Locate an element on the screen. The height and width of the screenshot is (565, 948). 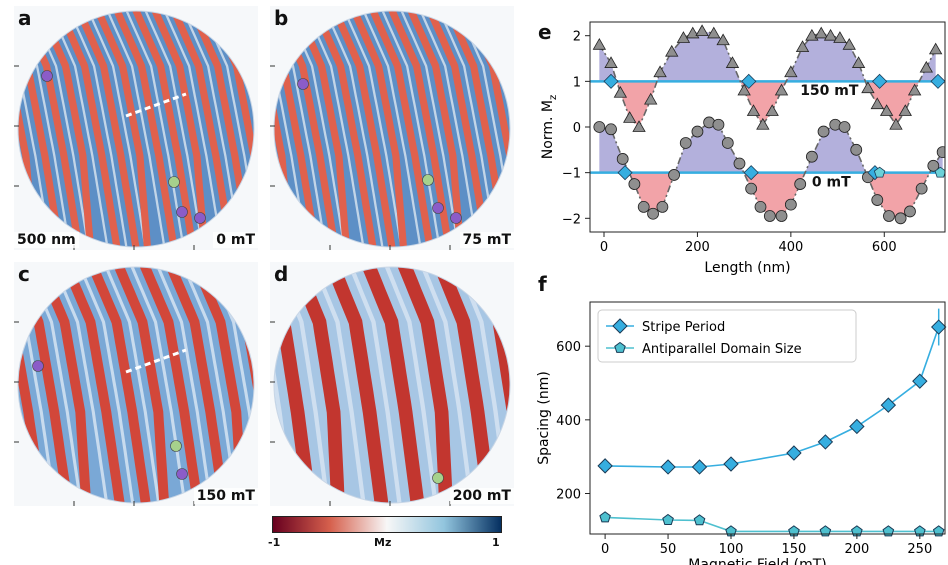
colorbar: -1 Mz 1 is located at coordinates (385, 540).